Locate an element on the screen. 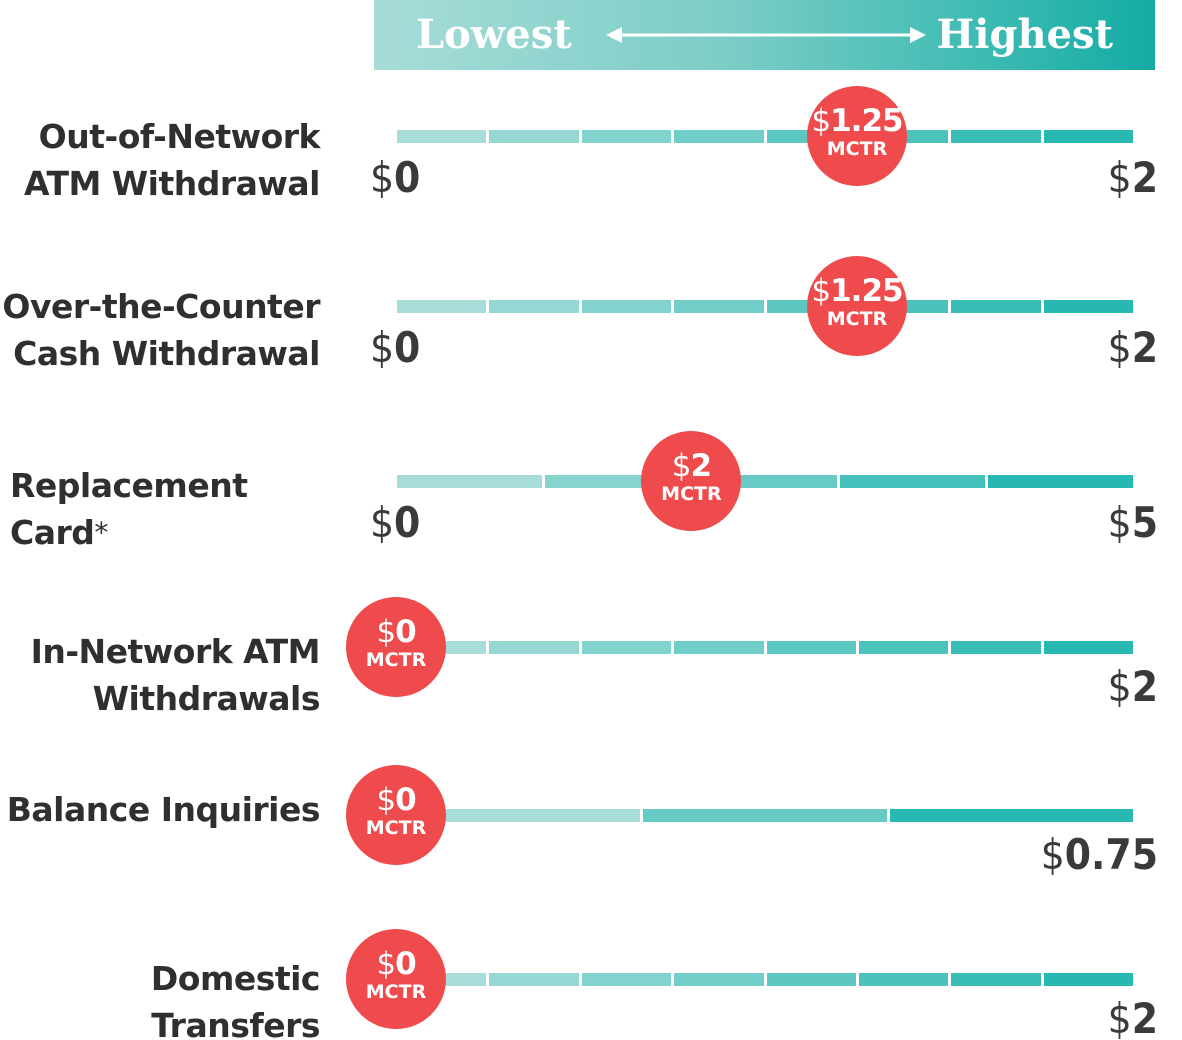 Image resolution: width=1182 pixels, height=1040 pixels. fee-row-label-line: Out-of-Network is located at coordinates (179, 136).